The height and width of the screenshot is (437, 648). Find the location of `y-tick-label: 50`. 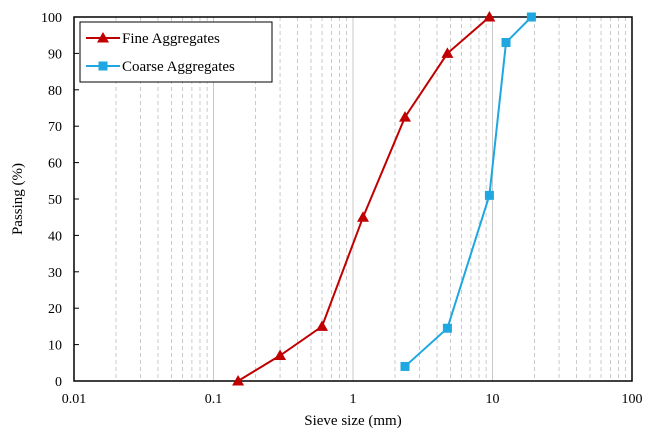

y-tick-label: 50 is located at coordinates (55, 200).